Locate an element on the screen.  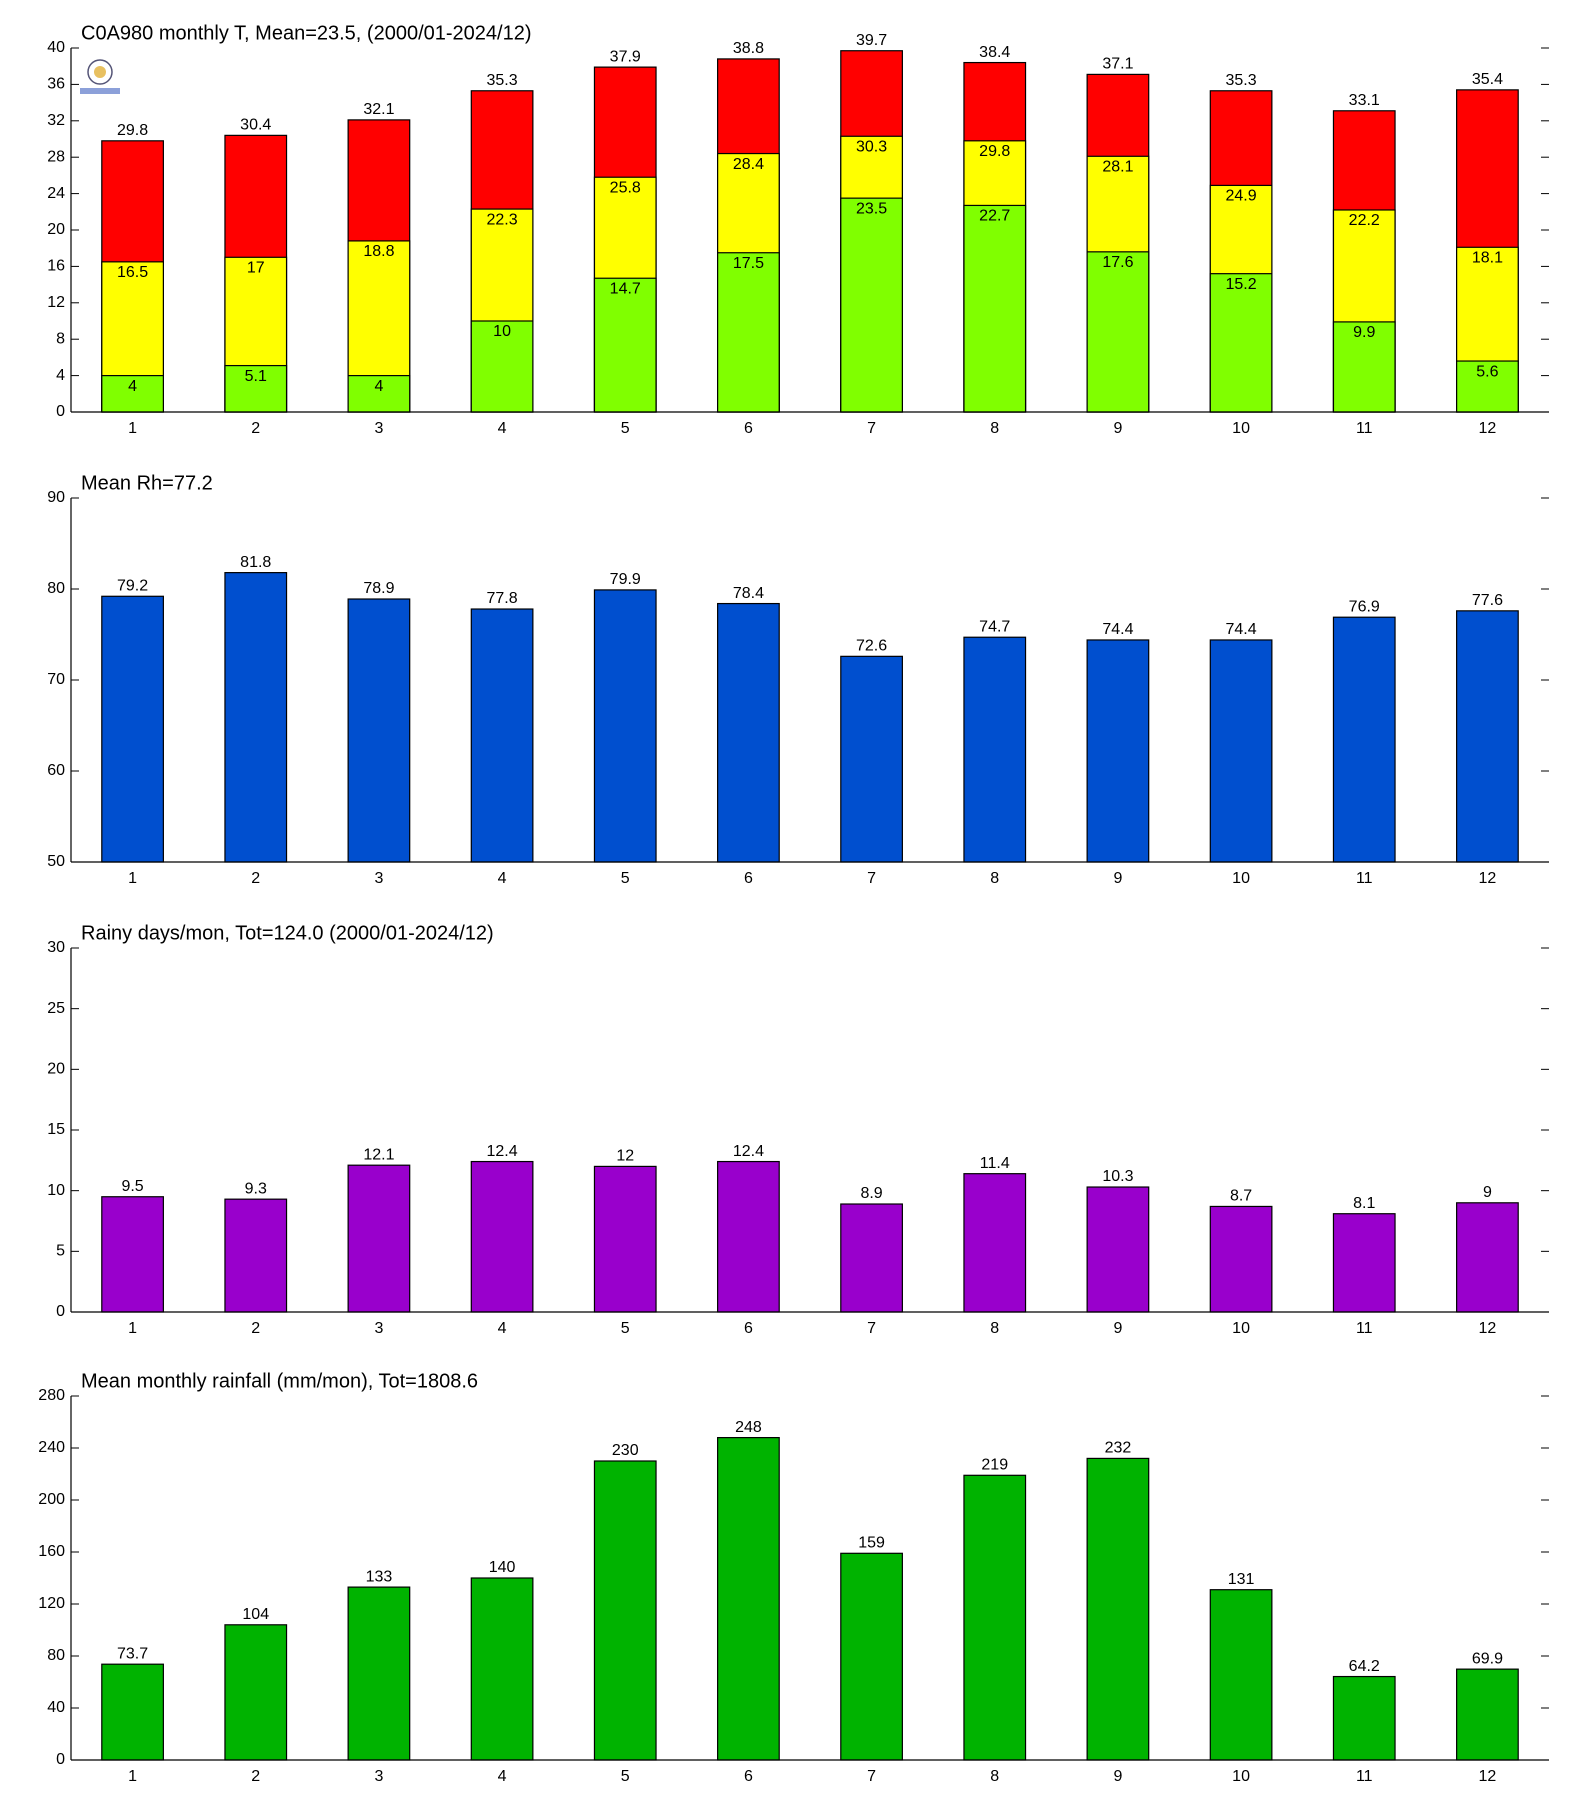
y-tick-label: 90 is located at coordinates (56, 497).